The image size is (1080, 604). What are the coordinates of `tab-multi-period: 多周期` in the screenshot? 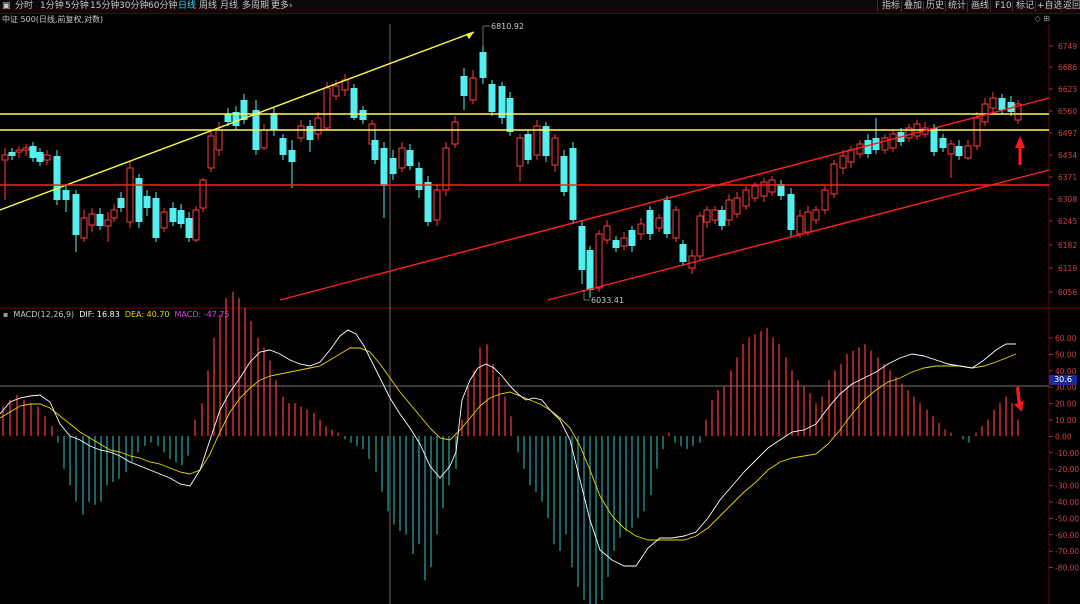 It's located at (256, 6).